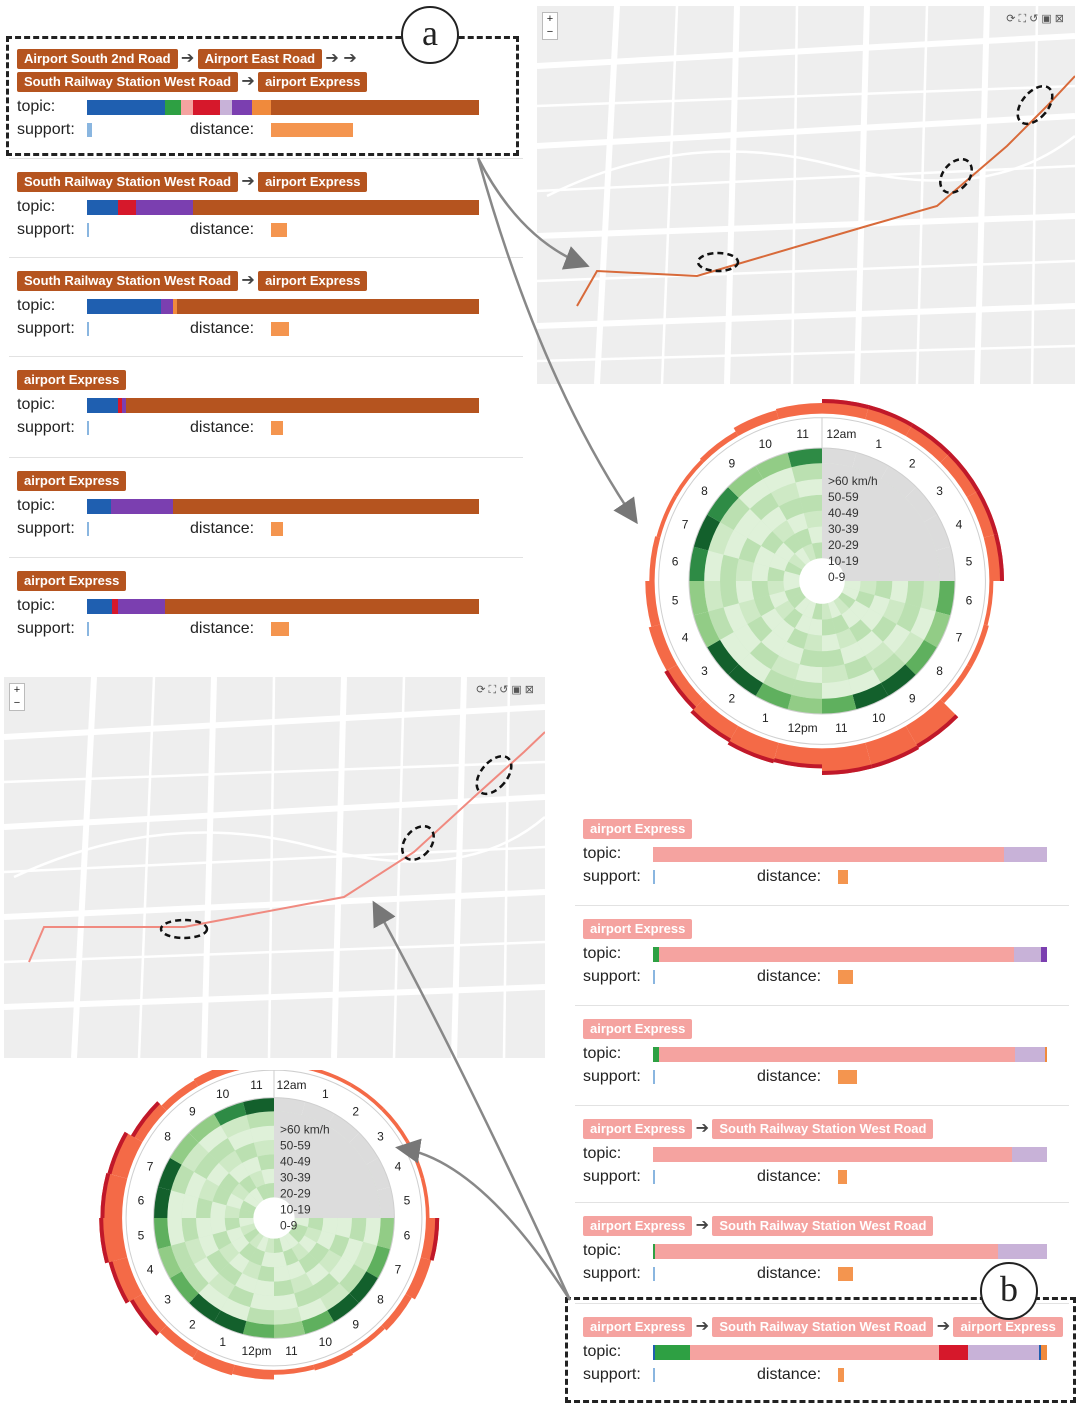 Image resolution: width=1080 pixels, height=1410 pixels. Describe the element at coordinates (295, 1177) in the screenshot. I see `speed-legend-label: 30-39` at that location.